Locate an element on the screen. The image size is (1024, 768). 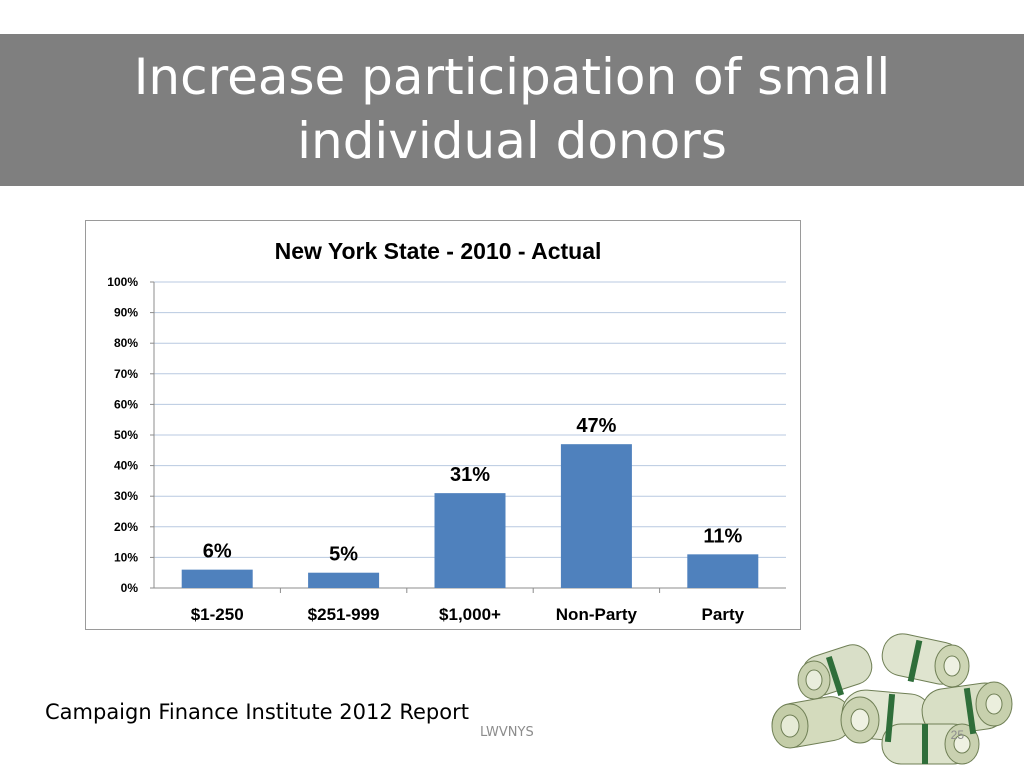
footer-label: LWVNYS is located at coordinates (507, 732).